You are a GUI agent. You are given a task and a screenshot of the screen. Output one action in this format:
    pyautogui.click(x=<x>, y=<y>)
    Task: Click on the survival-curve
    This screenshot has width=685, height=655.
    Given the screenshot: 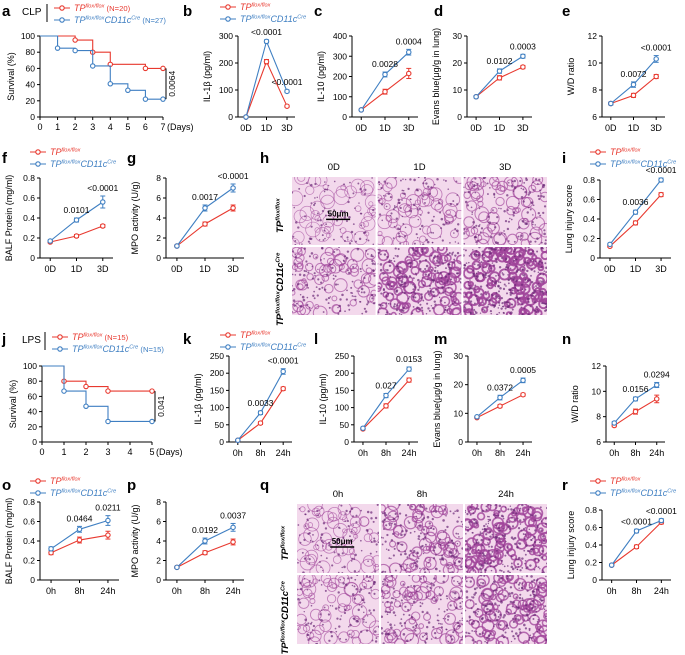 What is the action you would take?
    pyautogui.click(x=97, y=394)
    